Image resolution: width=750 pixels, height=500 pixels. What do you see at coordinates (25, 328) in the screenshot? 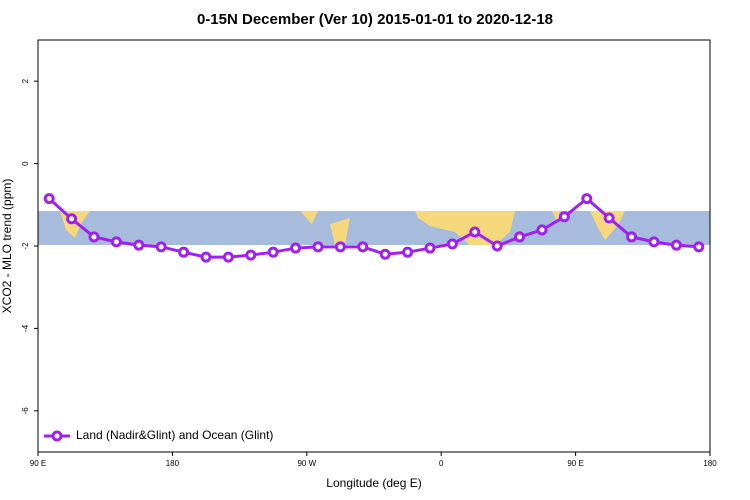
I see `y-tick-label: -4` at bounding box center [25, 328].